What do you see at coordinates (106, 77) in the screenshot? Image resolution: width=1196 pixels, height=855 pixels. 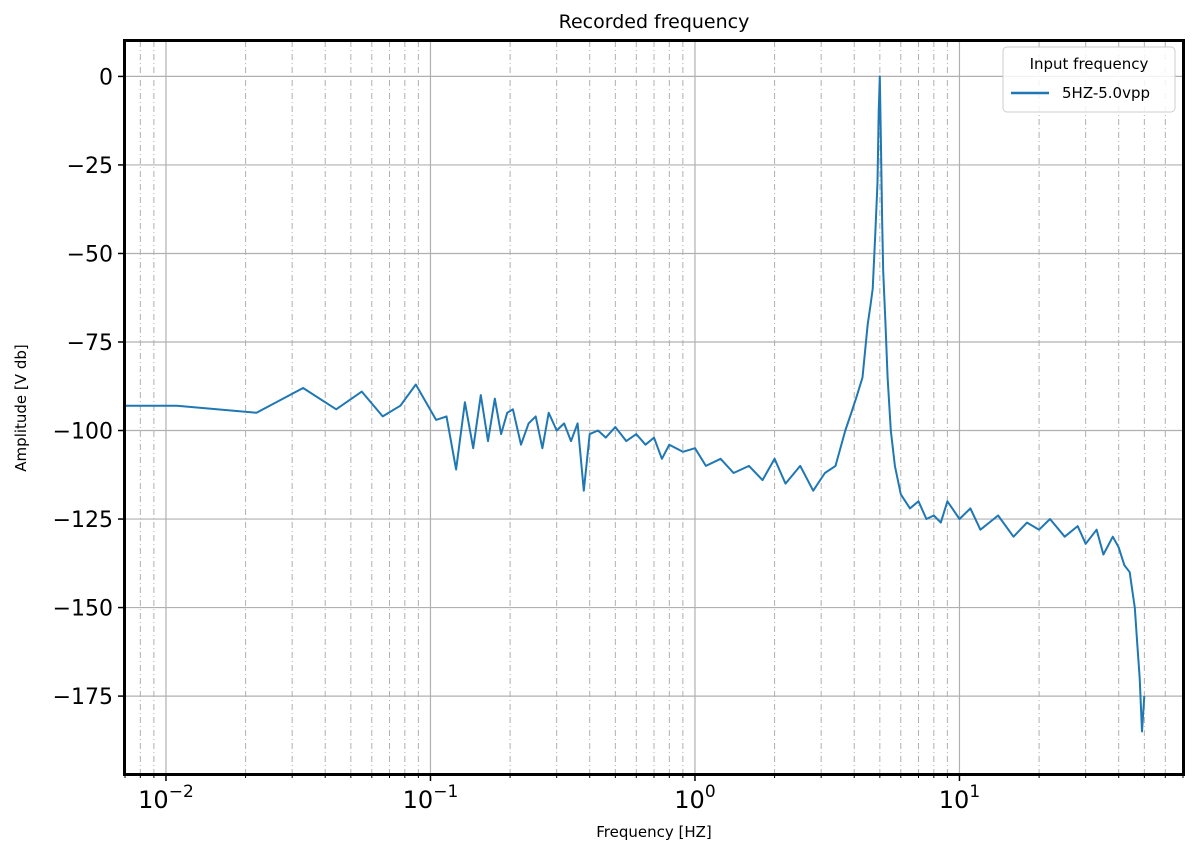 I see `y-tick-label: 0` at bounding box center [106, 77].